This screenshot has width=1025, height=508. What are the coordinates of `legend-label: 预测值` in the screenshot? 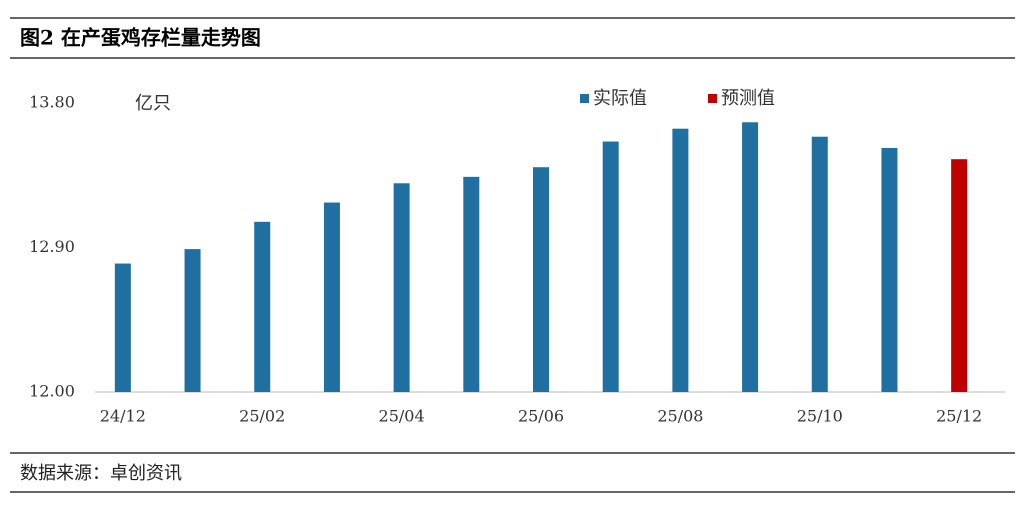 It's located at (748, 98).